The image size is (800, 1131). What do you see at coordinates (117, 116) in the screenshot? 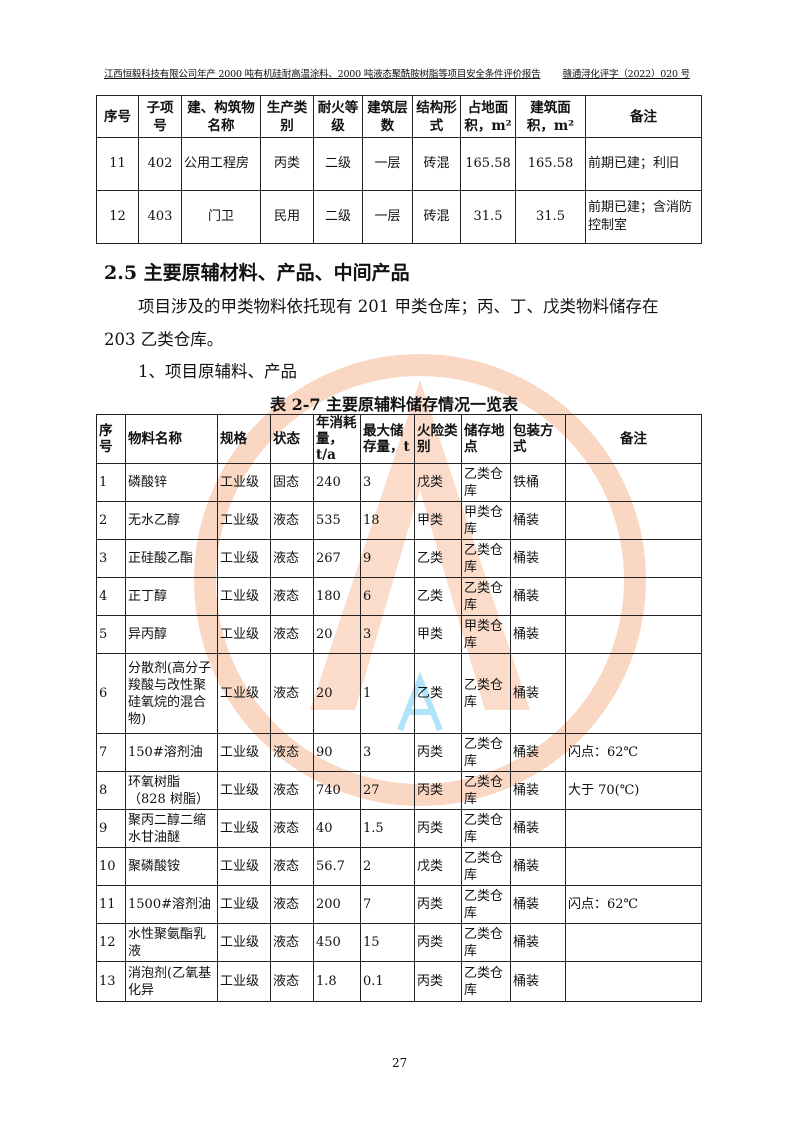
I see `column-header: 序号` at bounding box center [117, 116].